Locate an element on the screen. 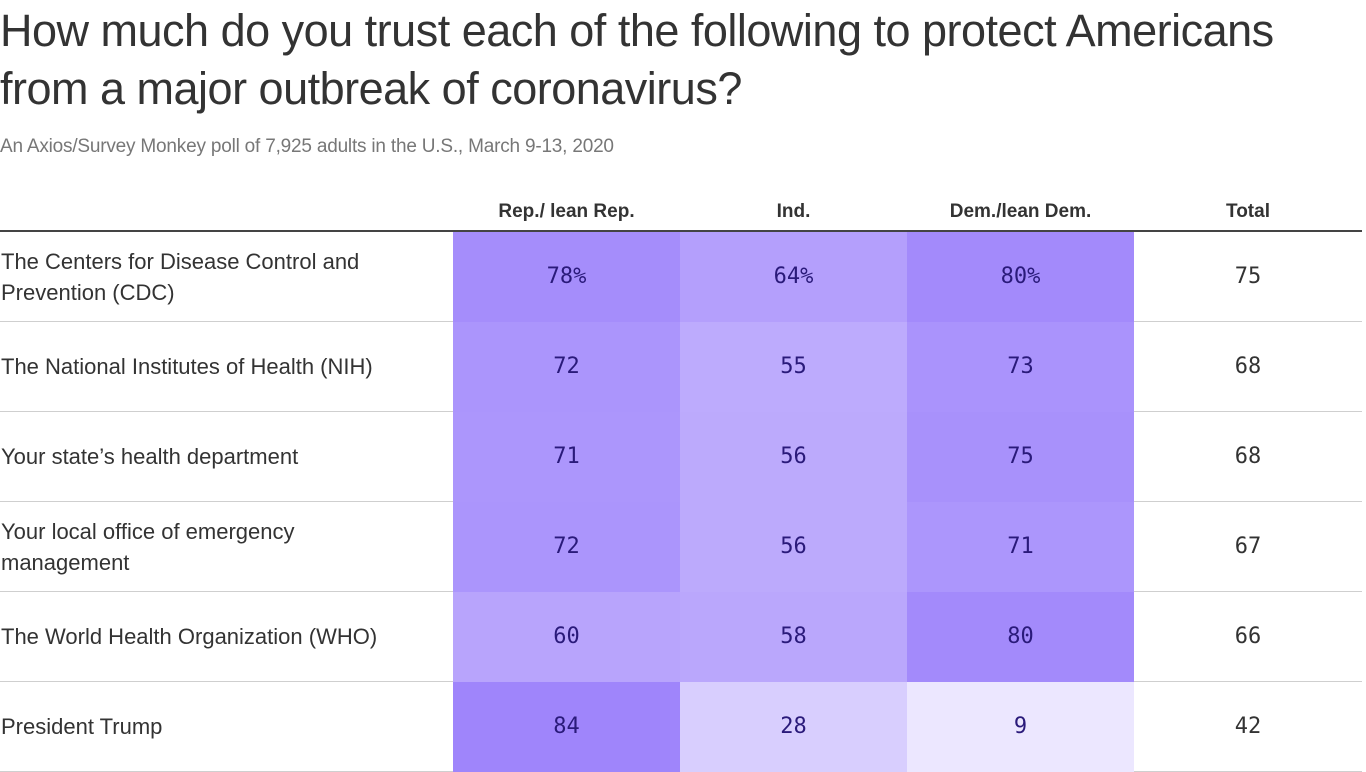 The height and width of the screenshot is (772, 1366). heatmap-cell: 75 is located at coordinates (1020, 456).